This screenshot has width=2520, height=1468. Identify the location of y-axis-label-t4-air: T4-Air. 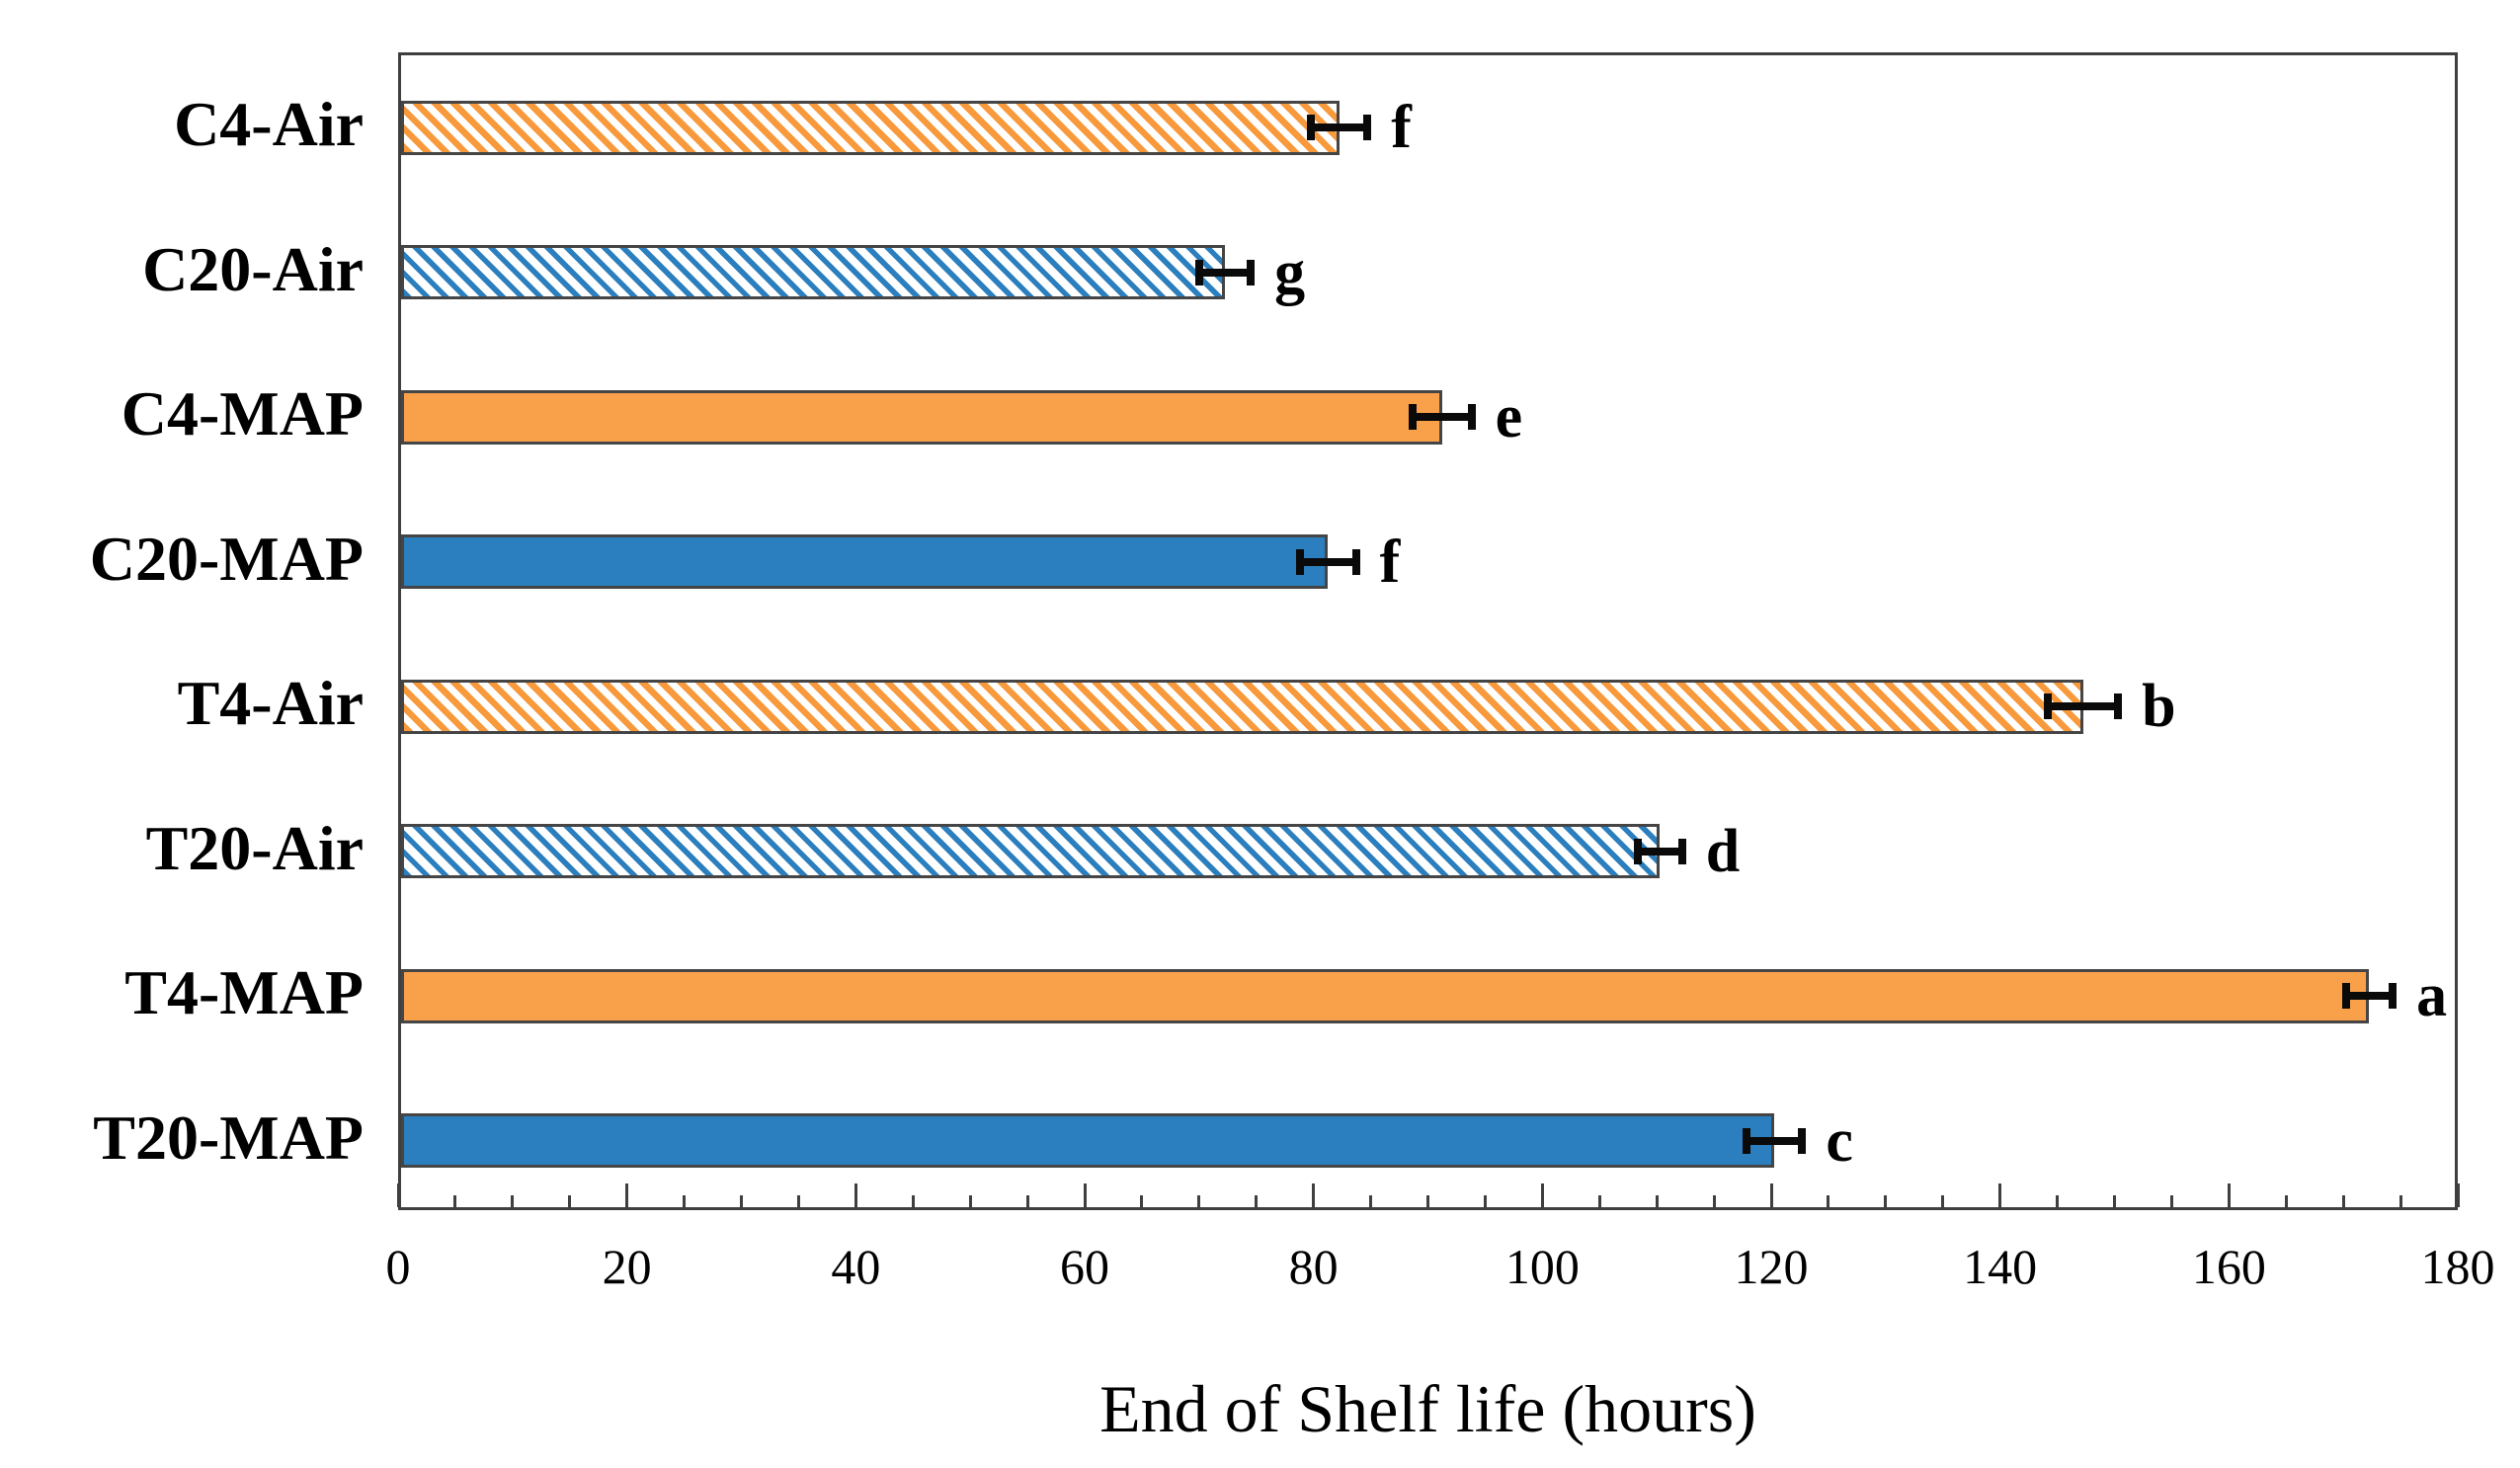
(270, 704).